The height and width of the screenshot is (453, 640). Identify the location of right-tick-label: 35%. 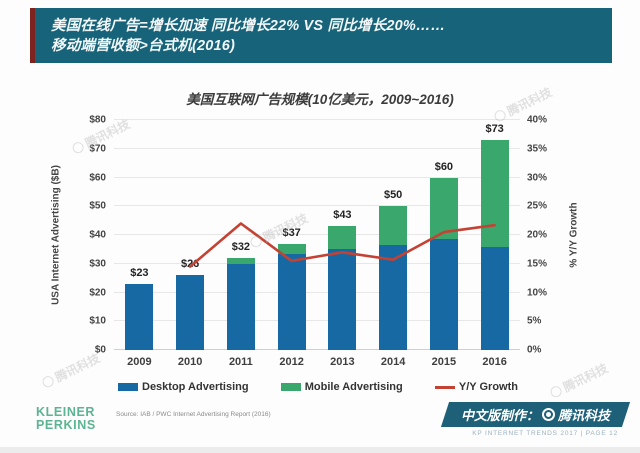
(537, 149).